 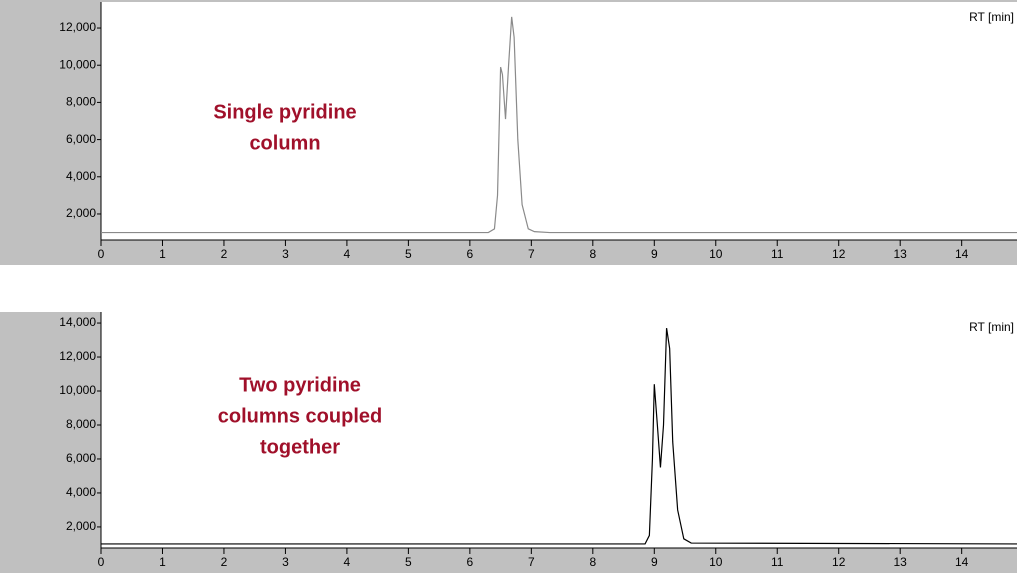 I want to click on annotation: Two pyridine, so click(x=300, y=385).